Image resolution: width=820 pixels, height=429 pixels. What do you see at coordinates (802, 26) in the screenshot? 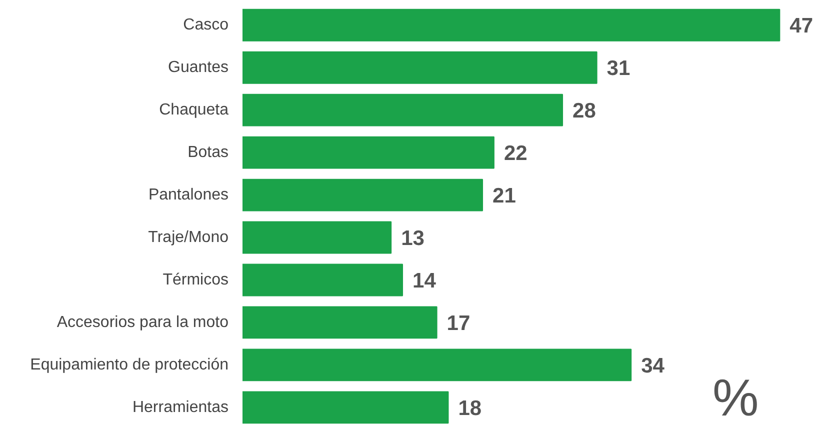
I see `data-label: 47` at bounding box center [802, 26].